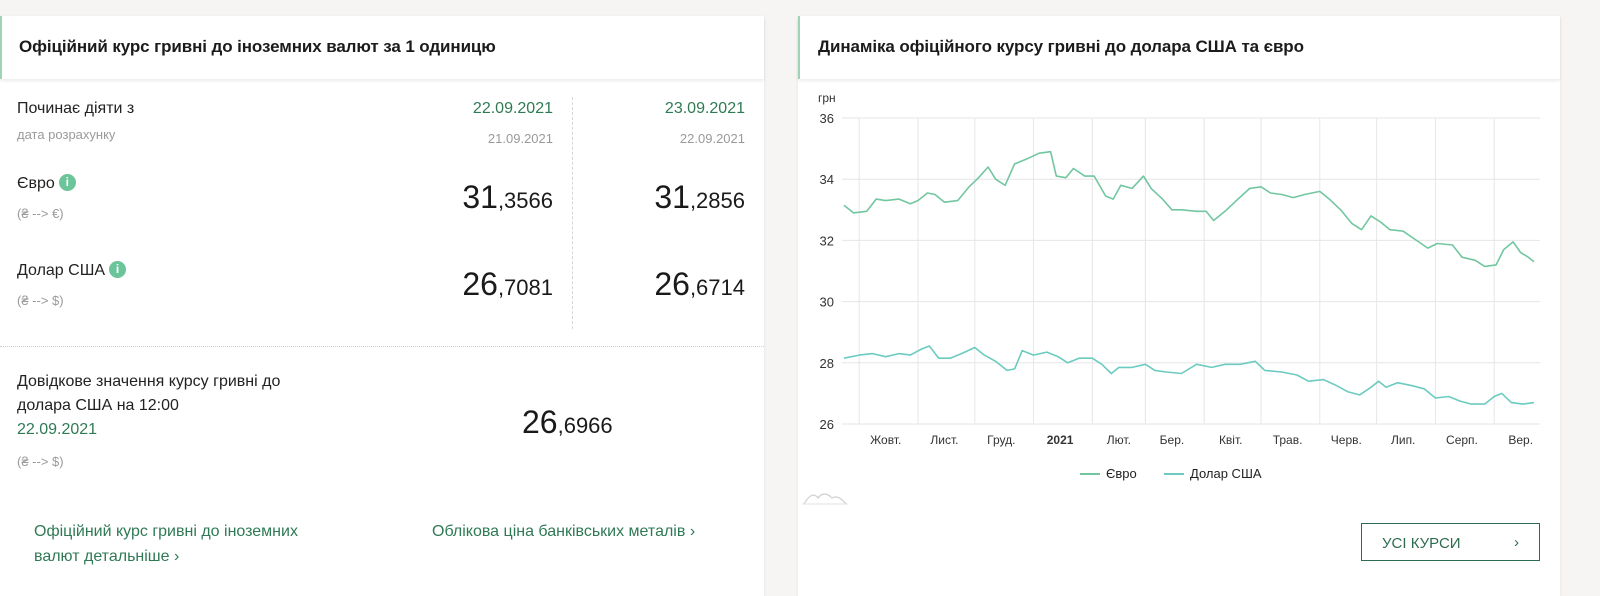 The height and width of the screenshot is (596, 1600). Describe the element at coordinates (827, 363) in the screenshot. I see `y-tick-label: 28` at that location.